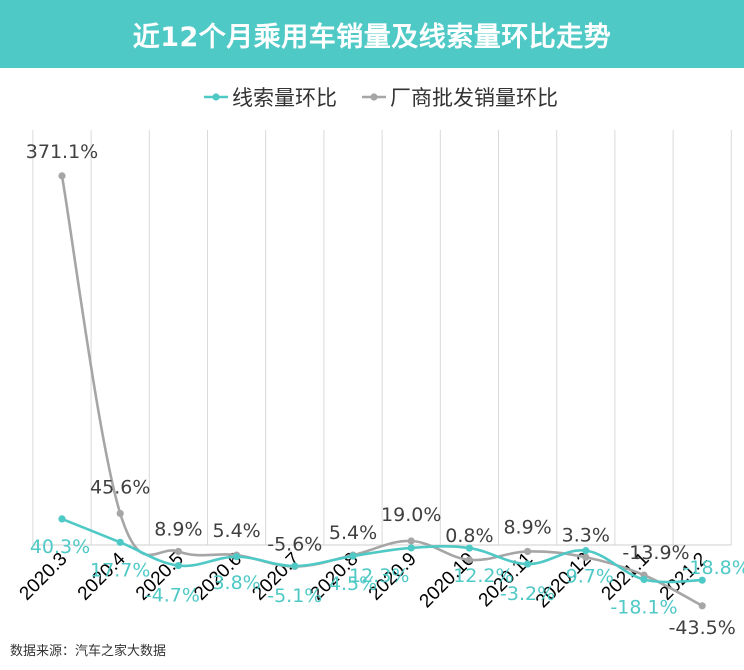  What do you see at coordinates (88, 651) in the screenshot?
I see `source-note: 数据来源：汽车之家大数据` at bounding box center [88, 651].